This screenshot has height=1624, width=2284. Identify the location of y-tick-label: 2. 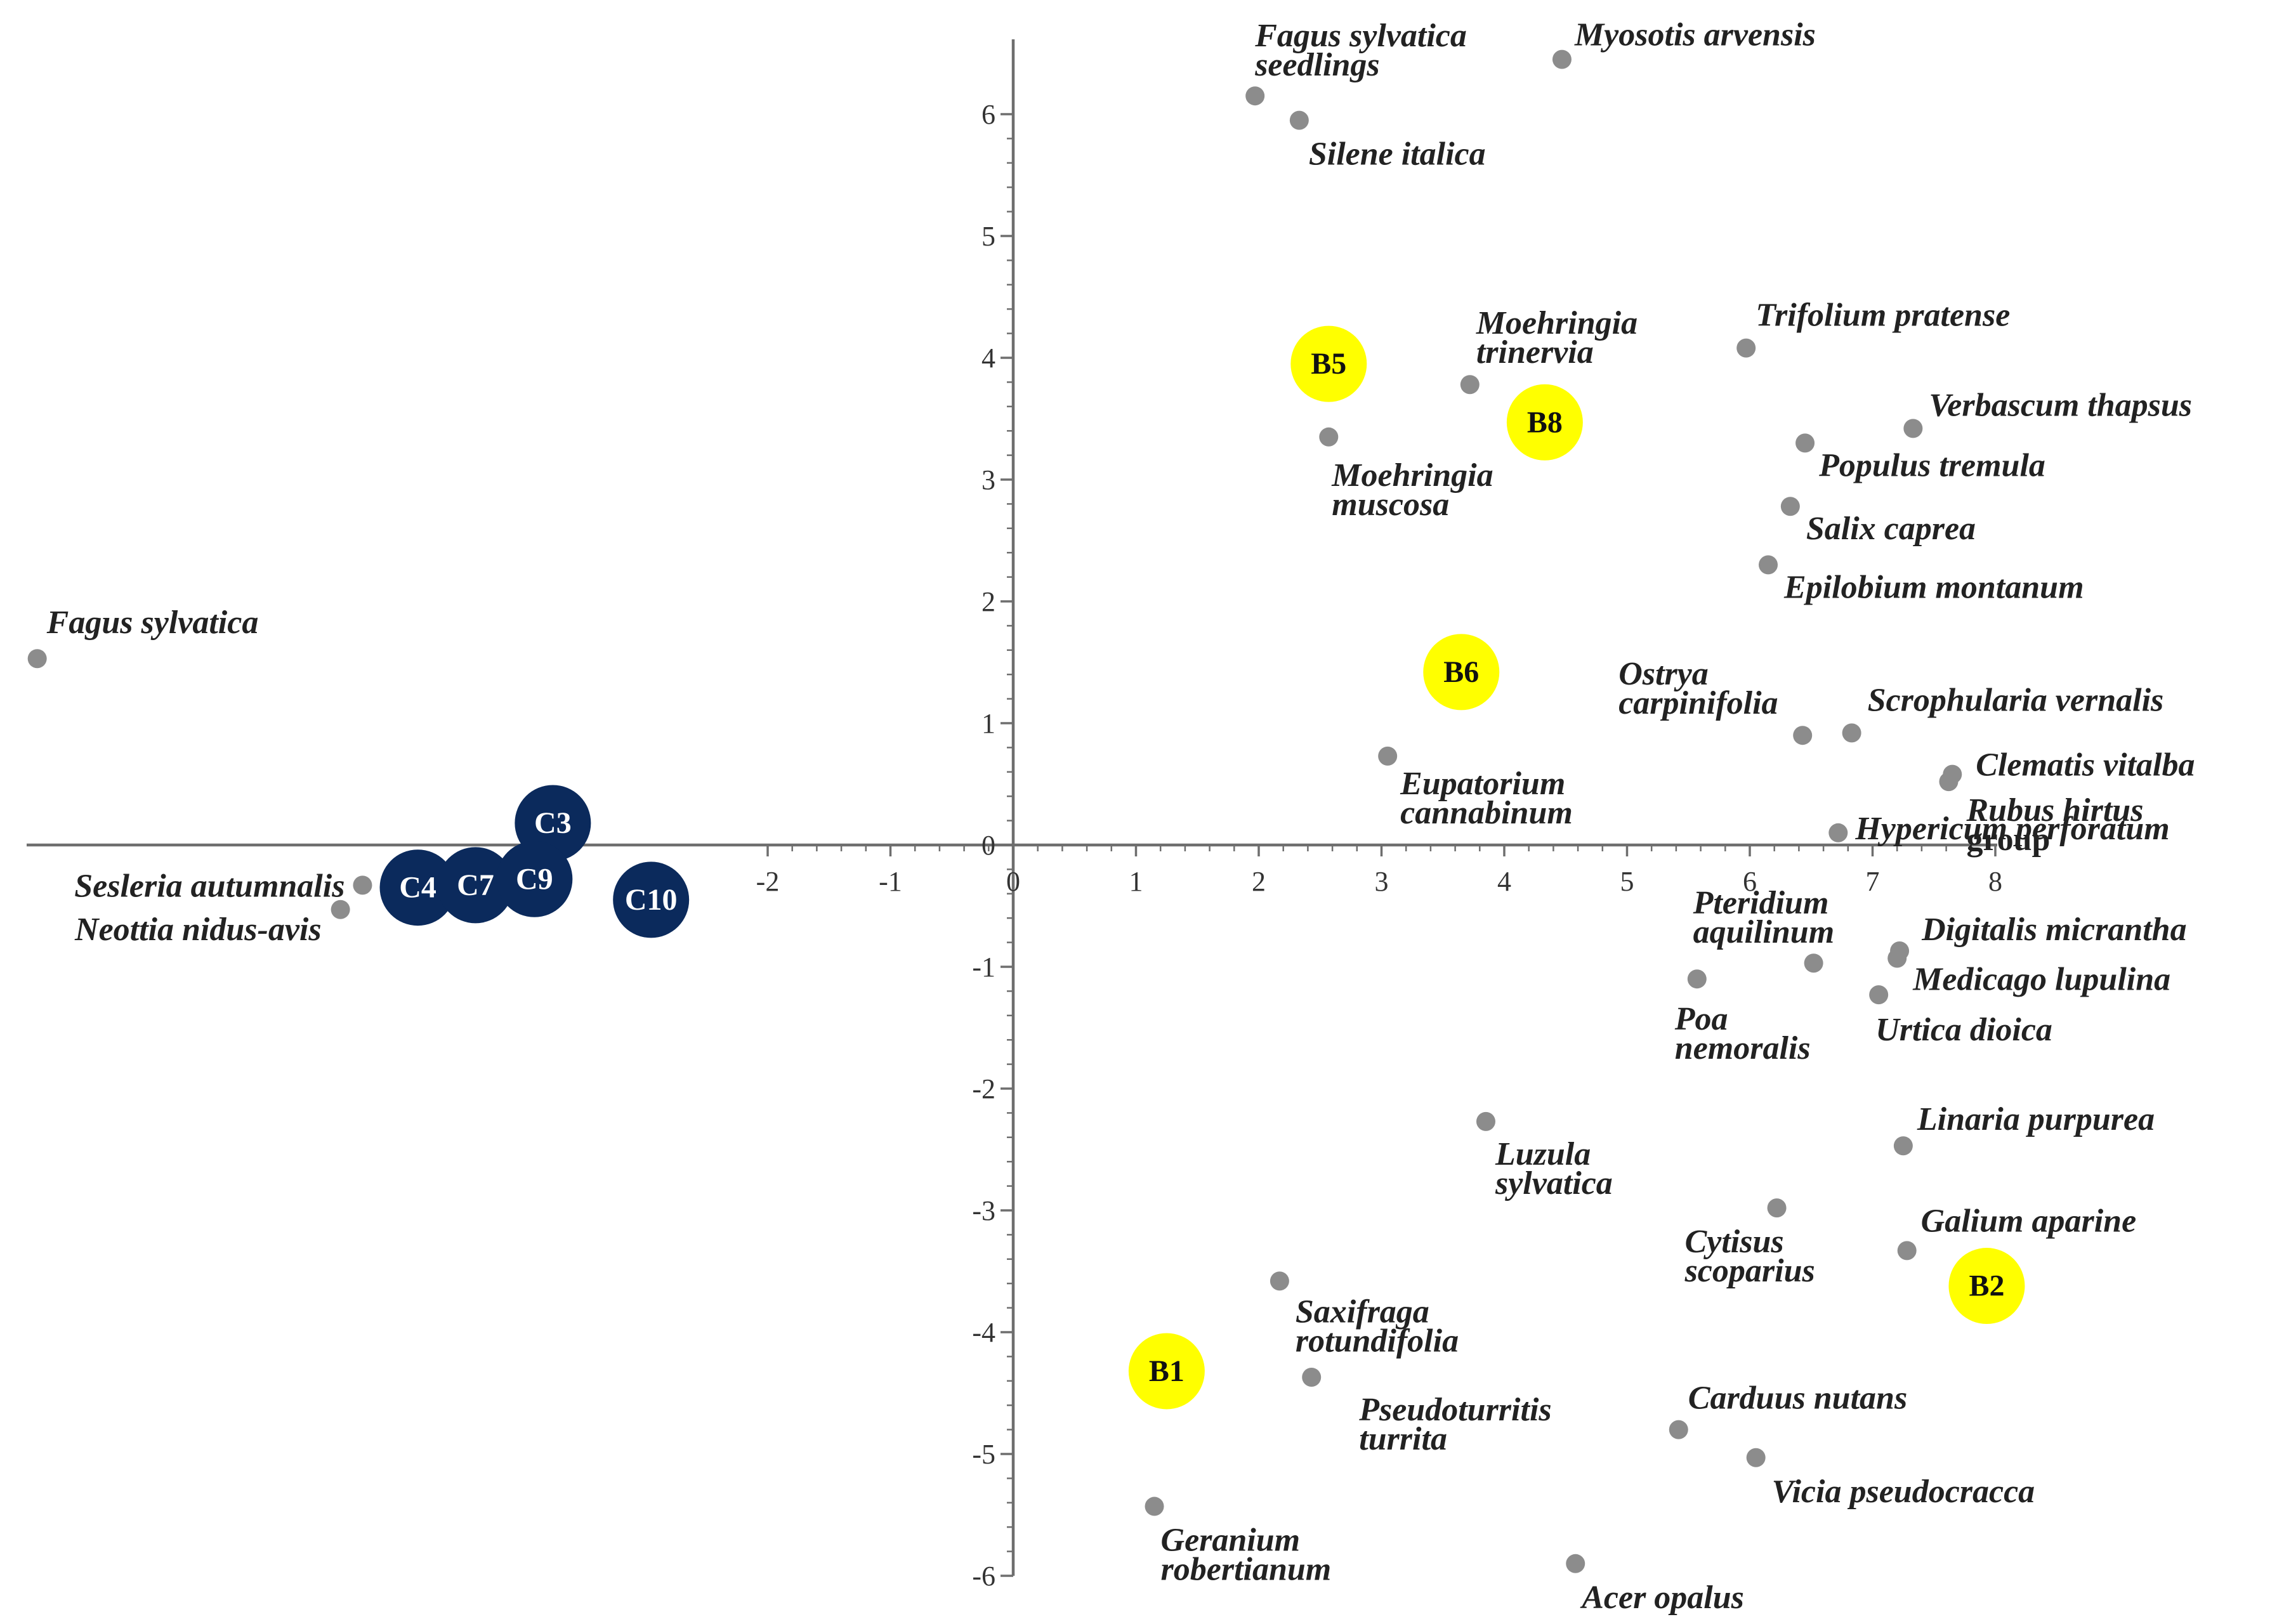
(988, 602).